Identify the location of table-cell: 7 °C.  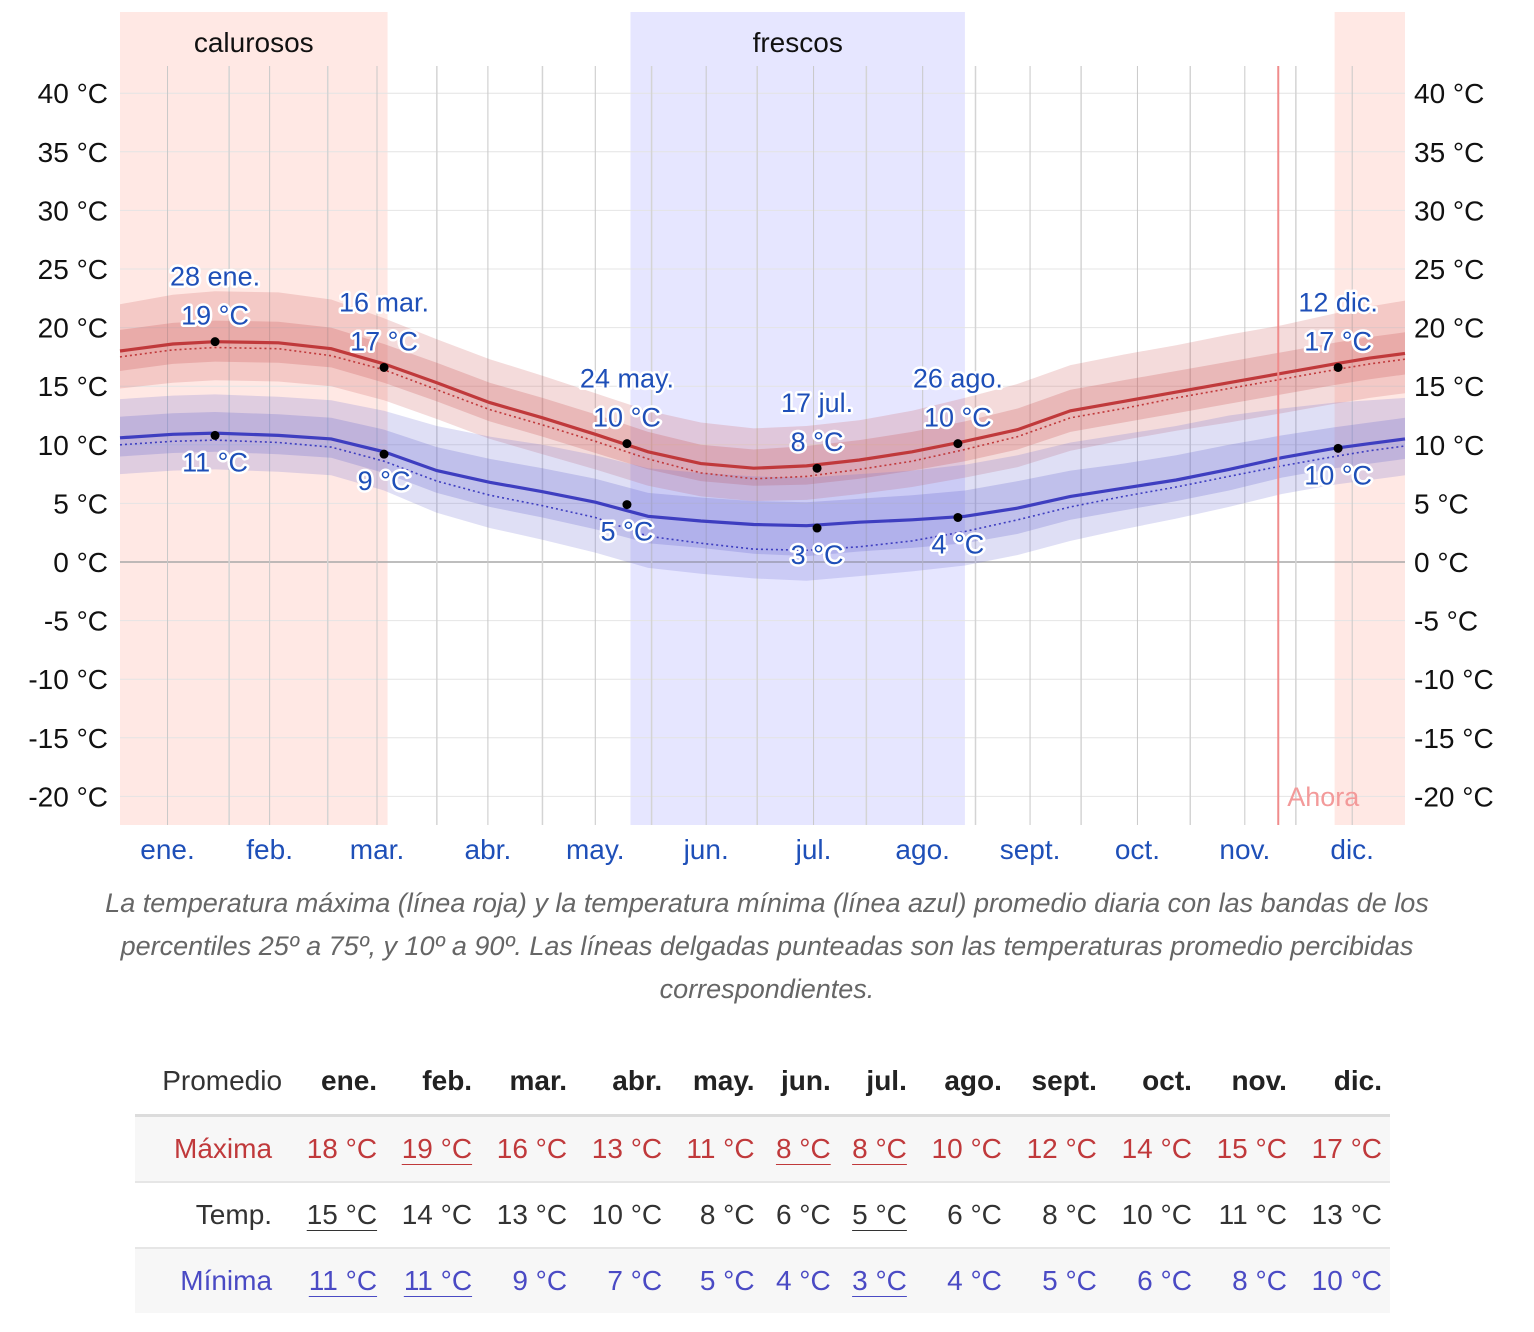
(623, 1280).